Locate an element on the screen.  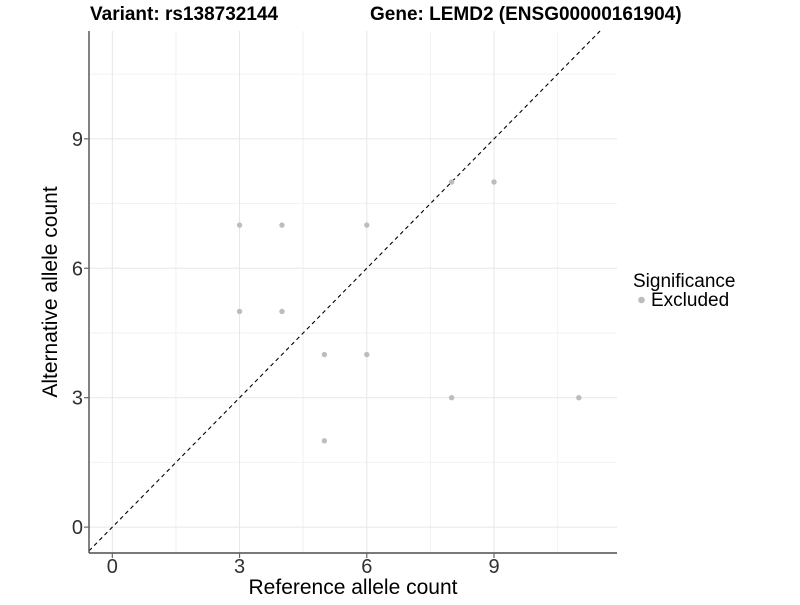
legend: Significance Excluded is located at coordinates (684, 291).